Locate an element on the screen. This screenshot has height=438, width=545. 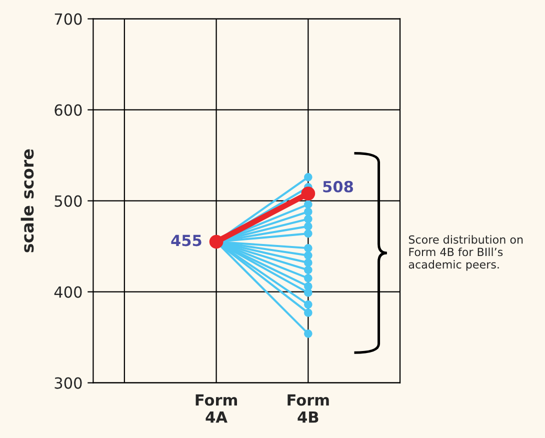
y-tick-label: 500 is located at coordinates (68, 201).